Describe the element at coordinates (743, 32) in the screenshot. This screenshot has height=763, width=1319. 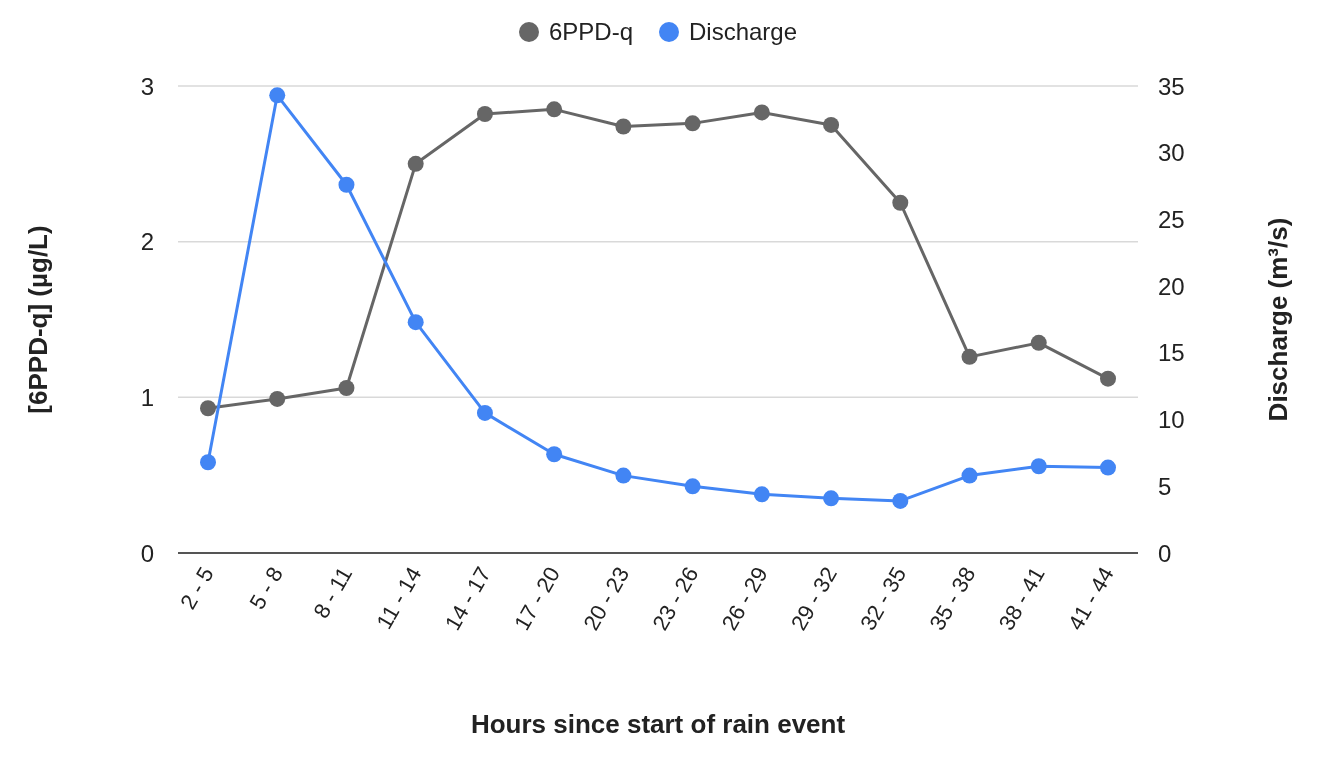
I see `legend-label: Discharge` at that location.